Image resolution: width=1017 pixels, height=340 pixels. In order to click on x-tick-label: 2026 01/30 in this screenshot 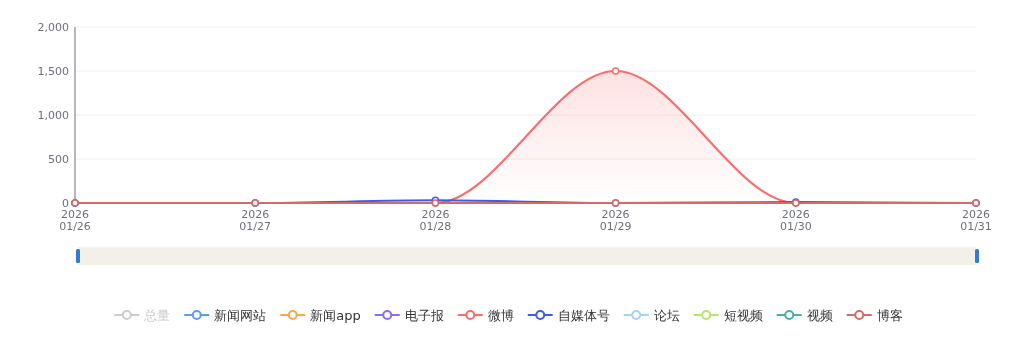, I will do `click(795, 220)`.